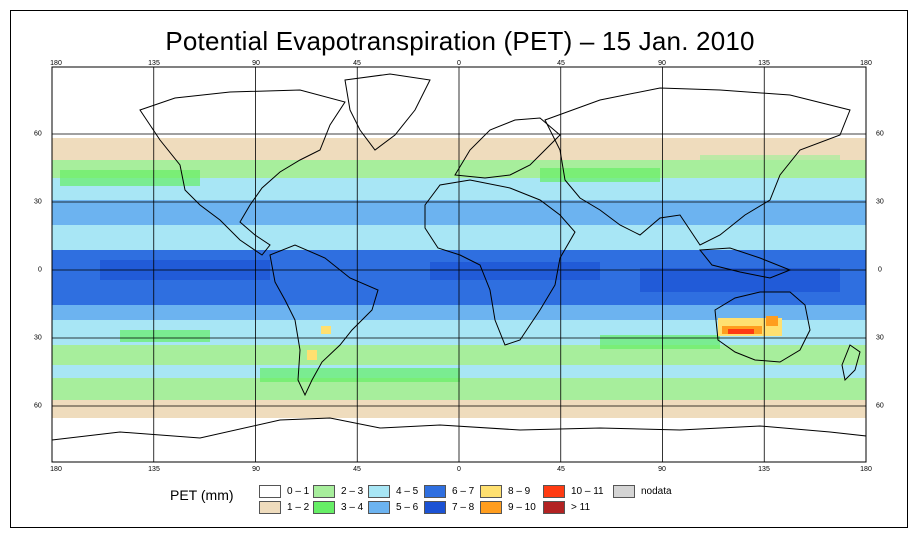 Image resolution: width=920 pixels, height=539 pixels. I want to click on legend-title: PET (mm), so click(202, 495).